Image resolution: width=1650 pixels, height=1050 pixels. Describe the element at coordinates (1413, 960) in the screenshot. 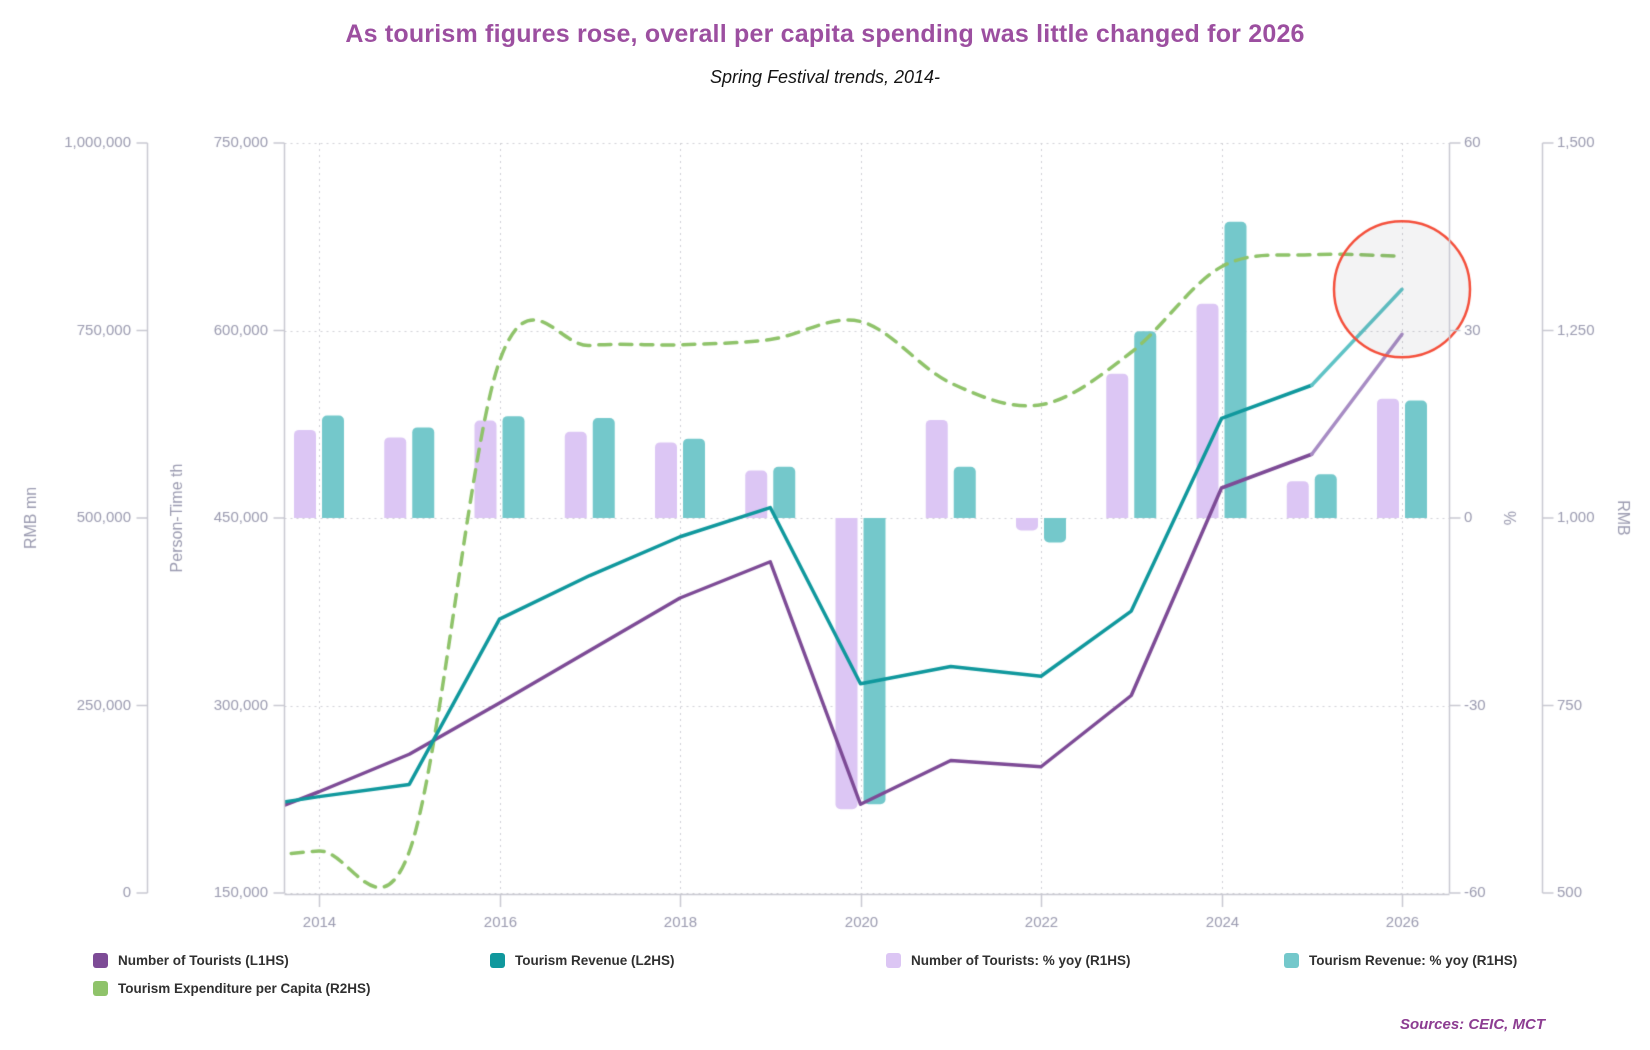

I see `legend-label: Tourism Revenue: % yoy (R1HS)` at that location.